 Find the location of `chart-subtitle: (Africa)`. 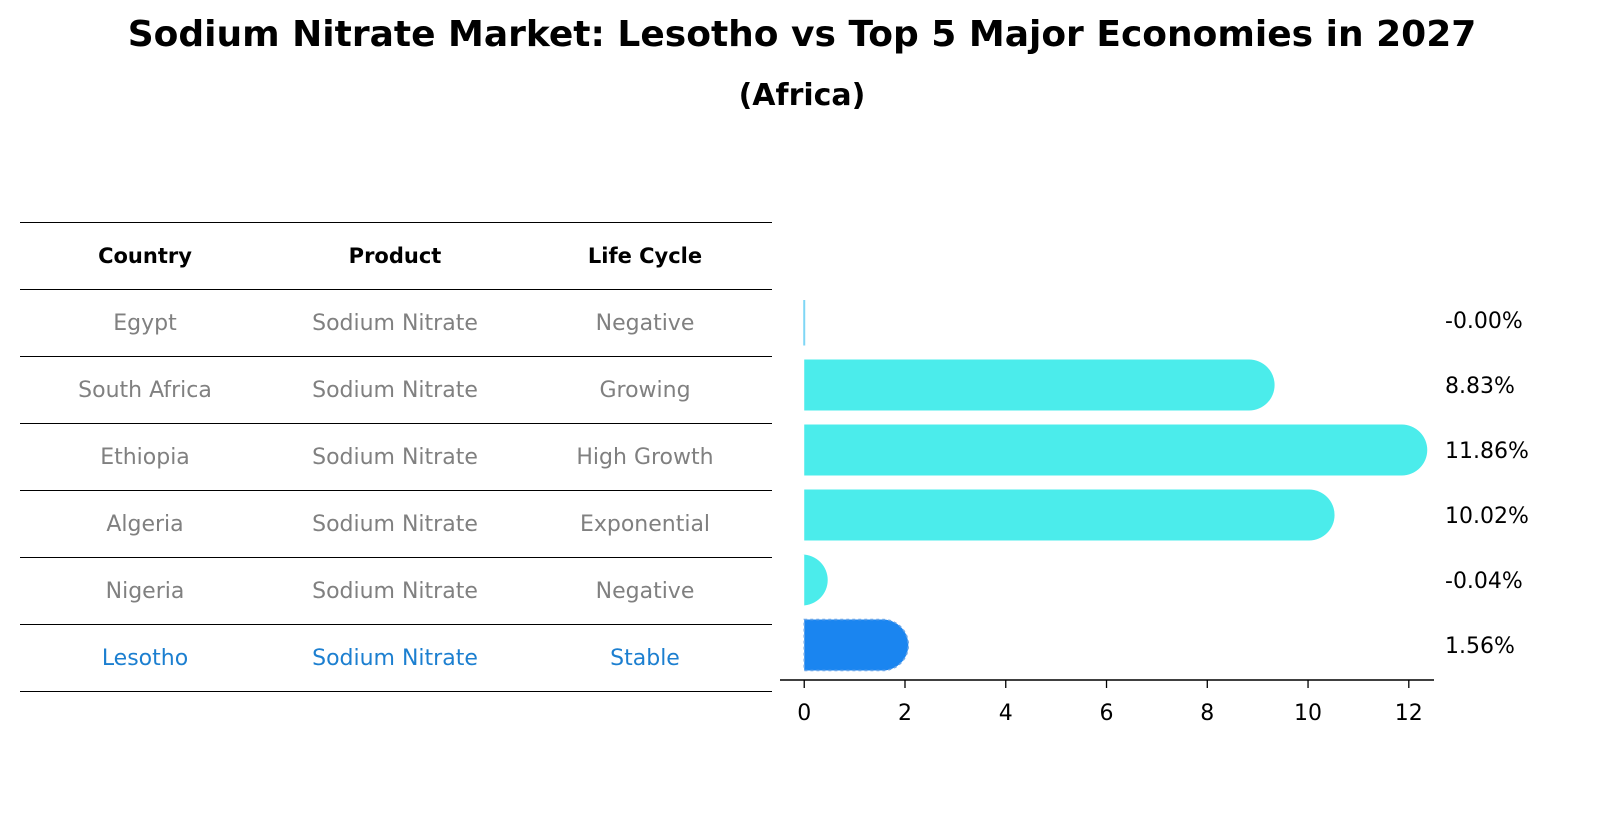

chart-subtitle: (Africa) is located at coordinates (802, 95).